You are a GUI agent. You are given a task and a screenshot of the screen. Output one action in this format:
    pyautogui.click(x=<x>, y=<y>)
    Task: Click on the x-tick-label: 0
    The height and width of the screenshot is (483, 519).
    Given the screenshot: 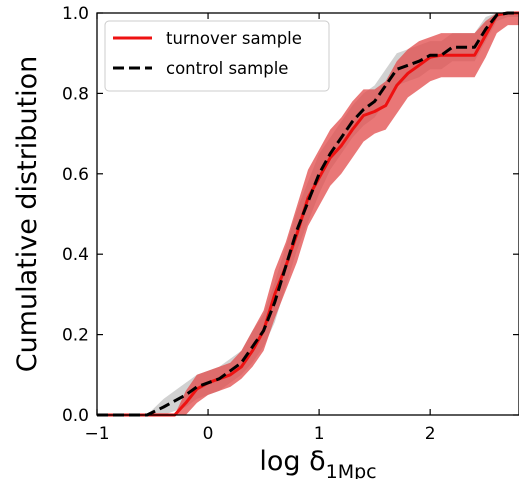 What is the action you would take?
    pyautogui.click(x=208, y=434)
    